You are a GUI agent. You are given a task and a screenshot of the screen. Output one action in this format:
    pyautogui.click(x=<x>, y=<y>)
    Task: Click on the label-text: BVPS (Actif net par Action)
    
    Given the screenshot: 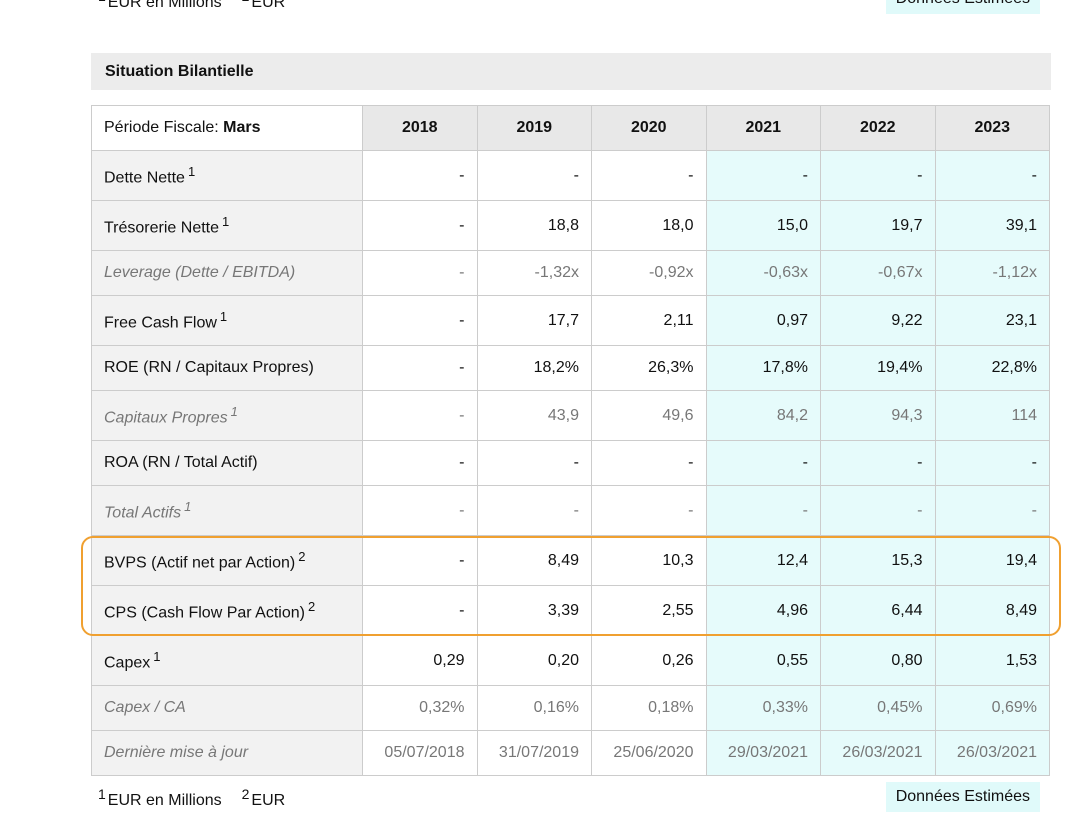 What is the action you would take?
    pyautogui.click(x=200, y=563)
    